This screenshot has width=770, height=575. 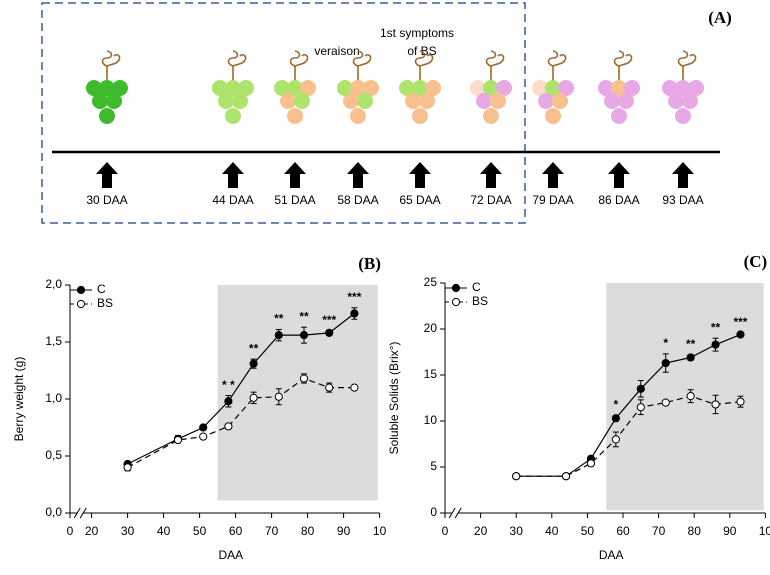 I want to click on significance: *, so click(x=616, y=405).